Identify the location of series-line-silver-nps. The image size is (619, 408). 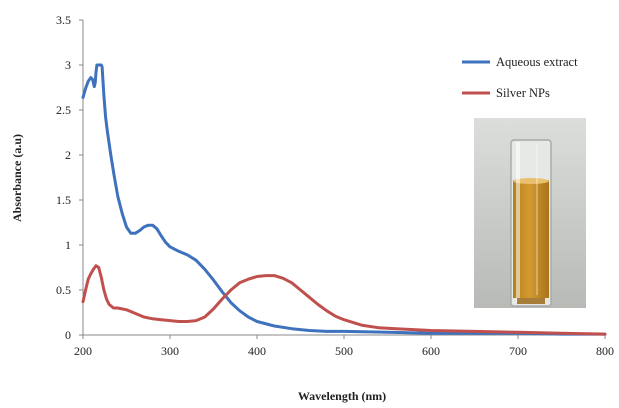
(344, 300).